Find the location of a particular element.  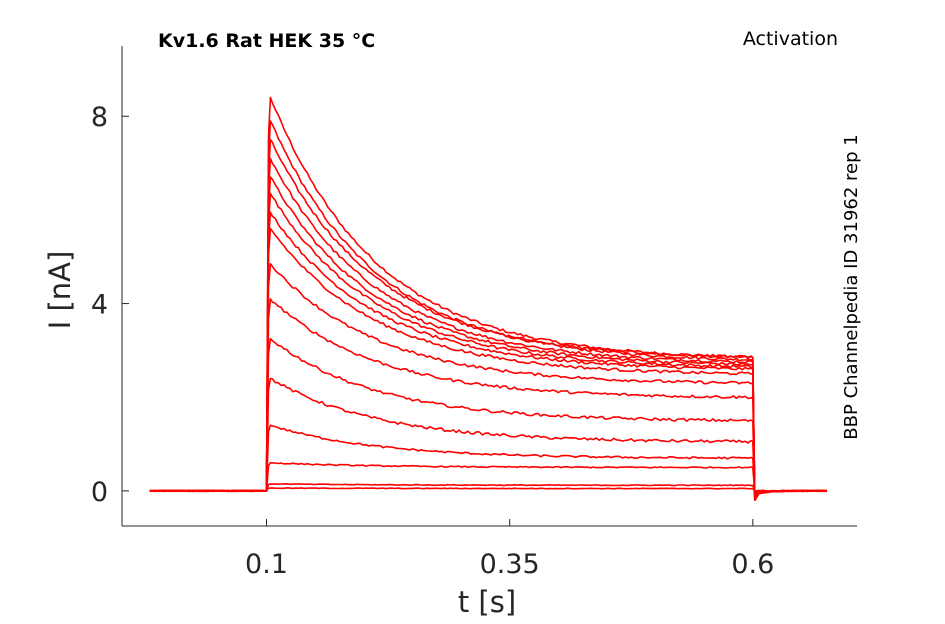

x-tick-label: 0.1 is located at coordinates (266, 564).